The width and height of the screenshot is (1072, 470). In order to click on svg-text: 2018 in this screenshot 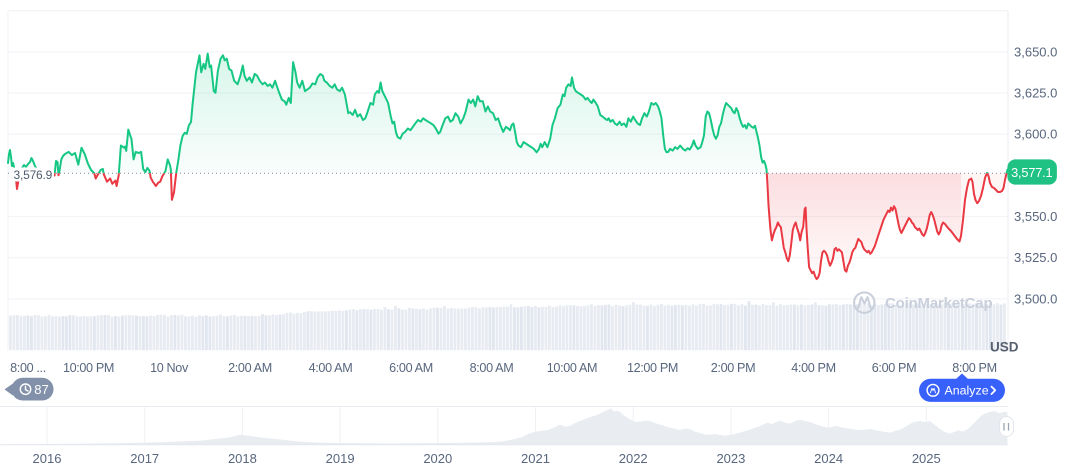, I will do `click(242, 458)`.